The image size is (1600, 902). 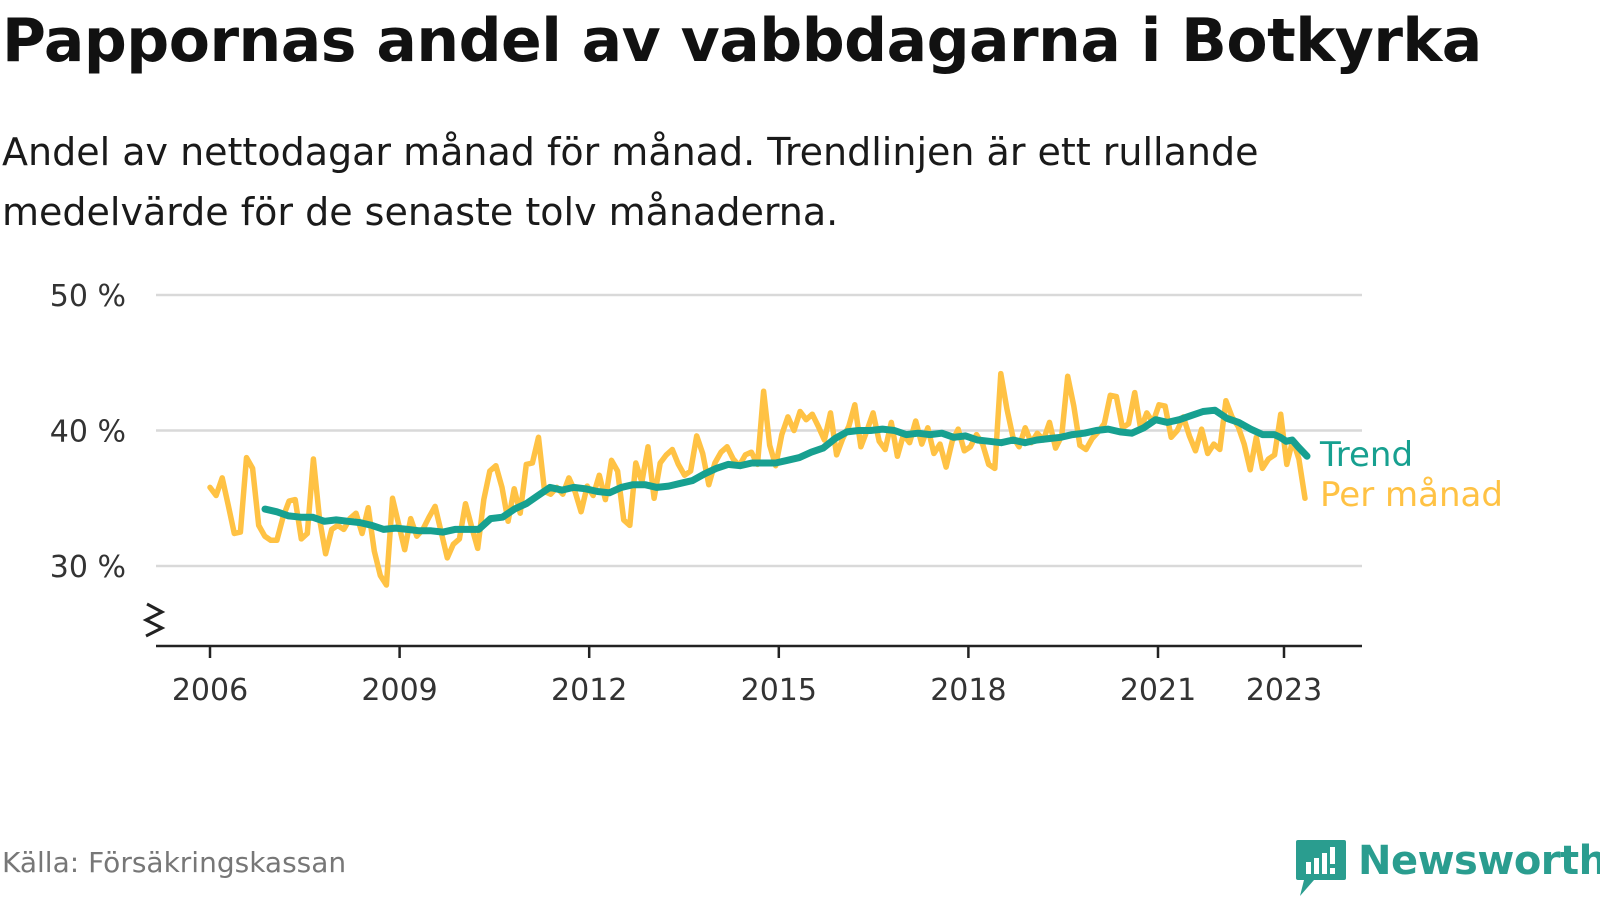 What do you see at coordinates (210, 690) in the screenshot?
I see `x-tick-label-2006: 2006` at bounding box center [210, 690].